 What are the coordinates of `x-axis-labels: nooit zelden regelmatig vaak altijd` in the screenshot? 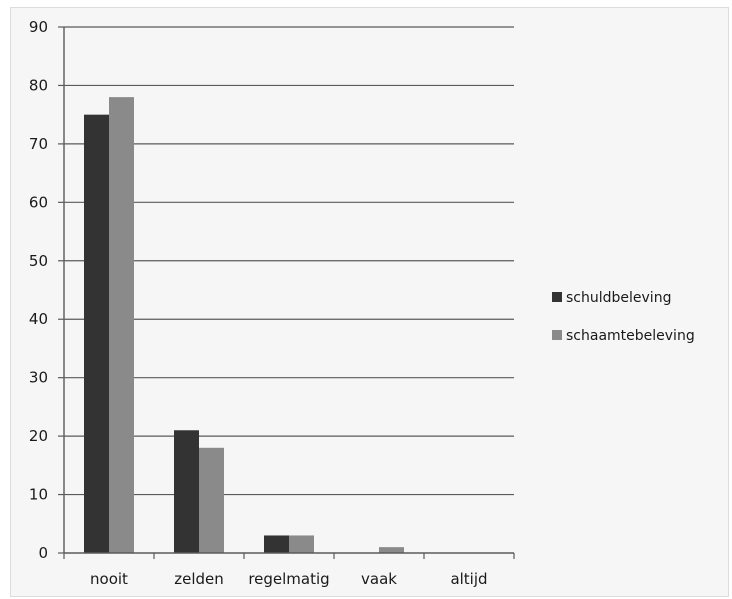 It's located at (289, 579).